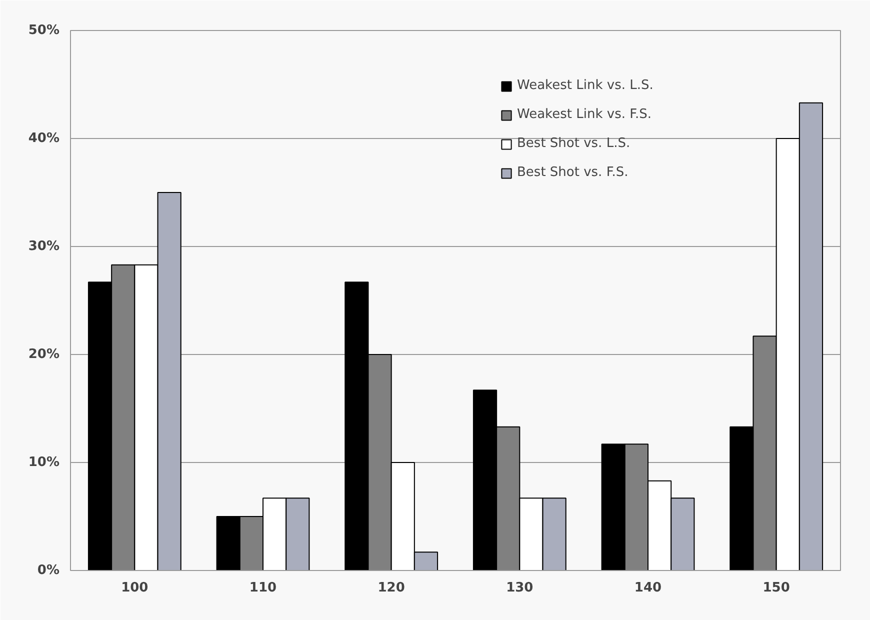 The height and width of the screenshot is (630, 879). What do you see at coordinates (44, 138) in the screenshot?
I see `y-tick-label: 40%` at bounding box center [44, 138].